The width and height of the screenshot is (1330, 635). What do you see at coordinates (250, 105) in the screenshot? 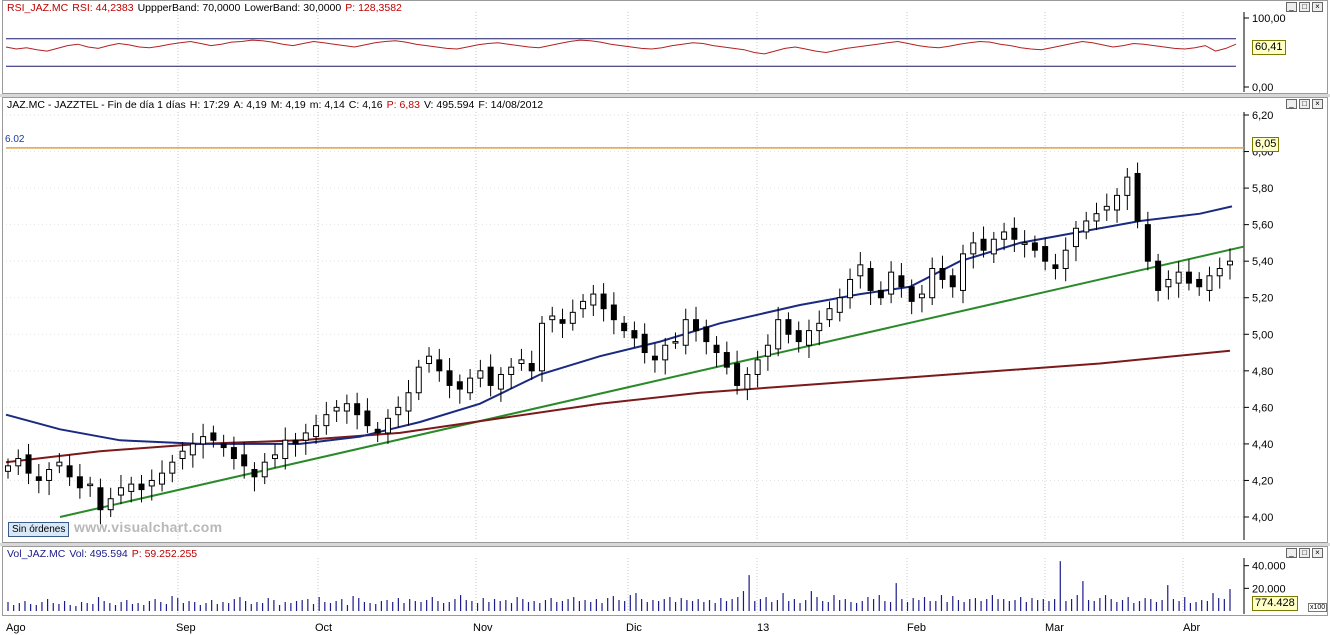
I see `price-a: A: 4,19` at bounding box center [250, 105].